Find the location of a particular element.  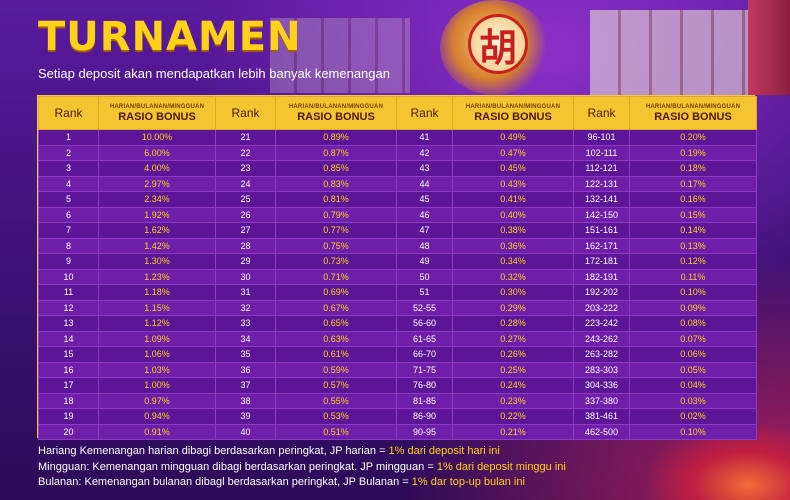

rank-cell: 36 is located at coordinates (245, 369).